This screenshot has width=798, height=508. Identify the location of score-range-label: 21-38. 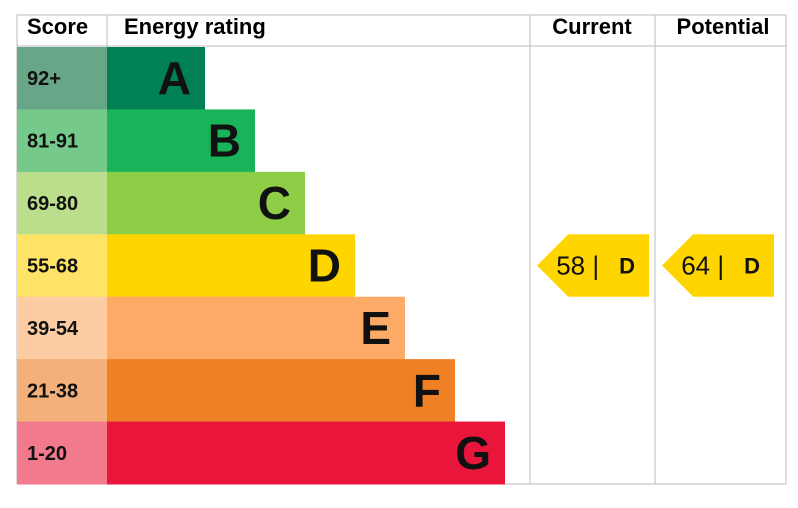
(52, 391).